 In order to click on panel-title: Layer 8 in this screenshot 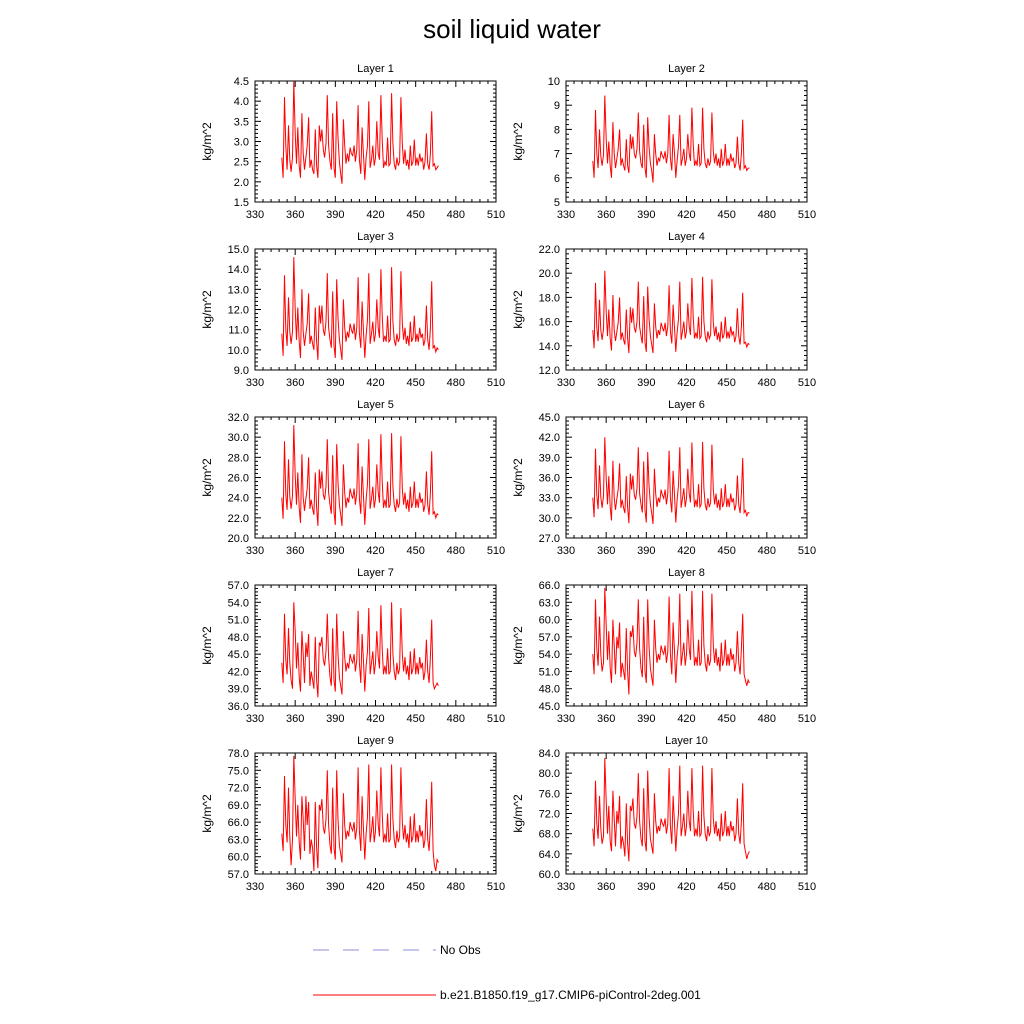, I will do `click(686, 573)`.